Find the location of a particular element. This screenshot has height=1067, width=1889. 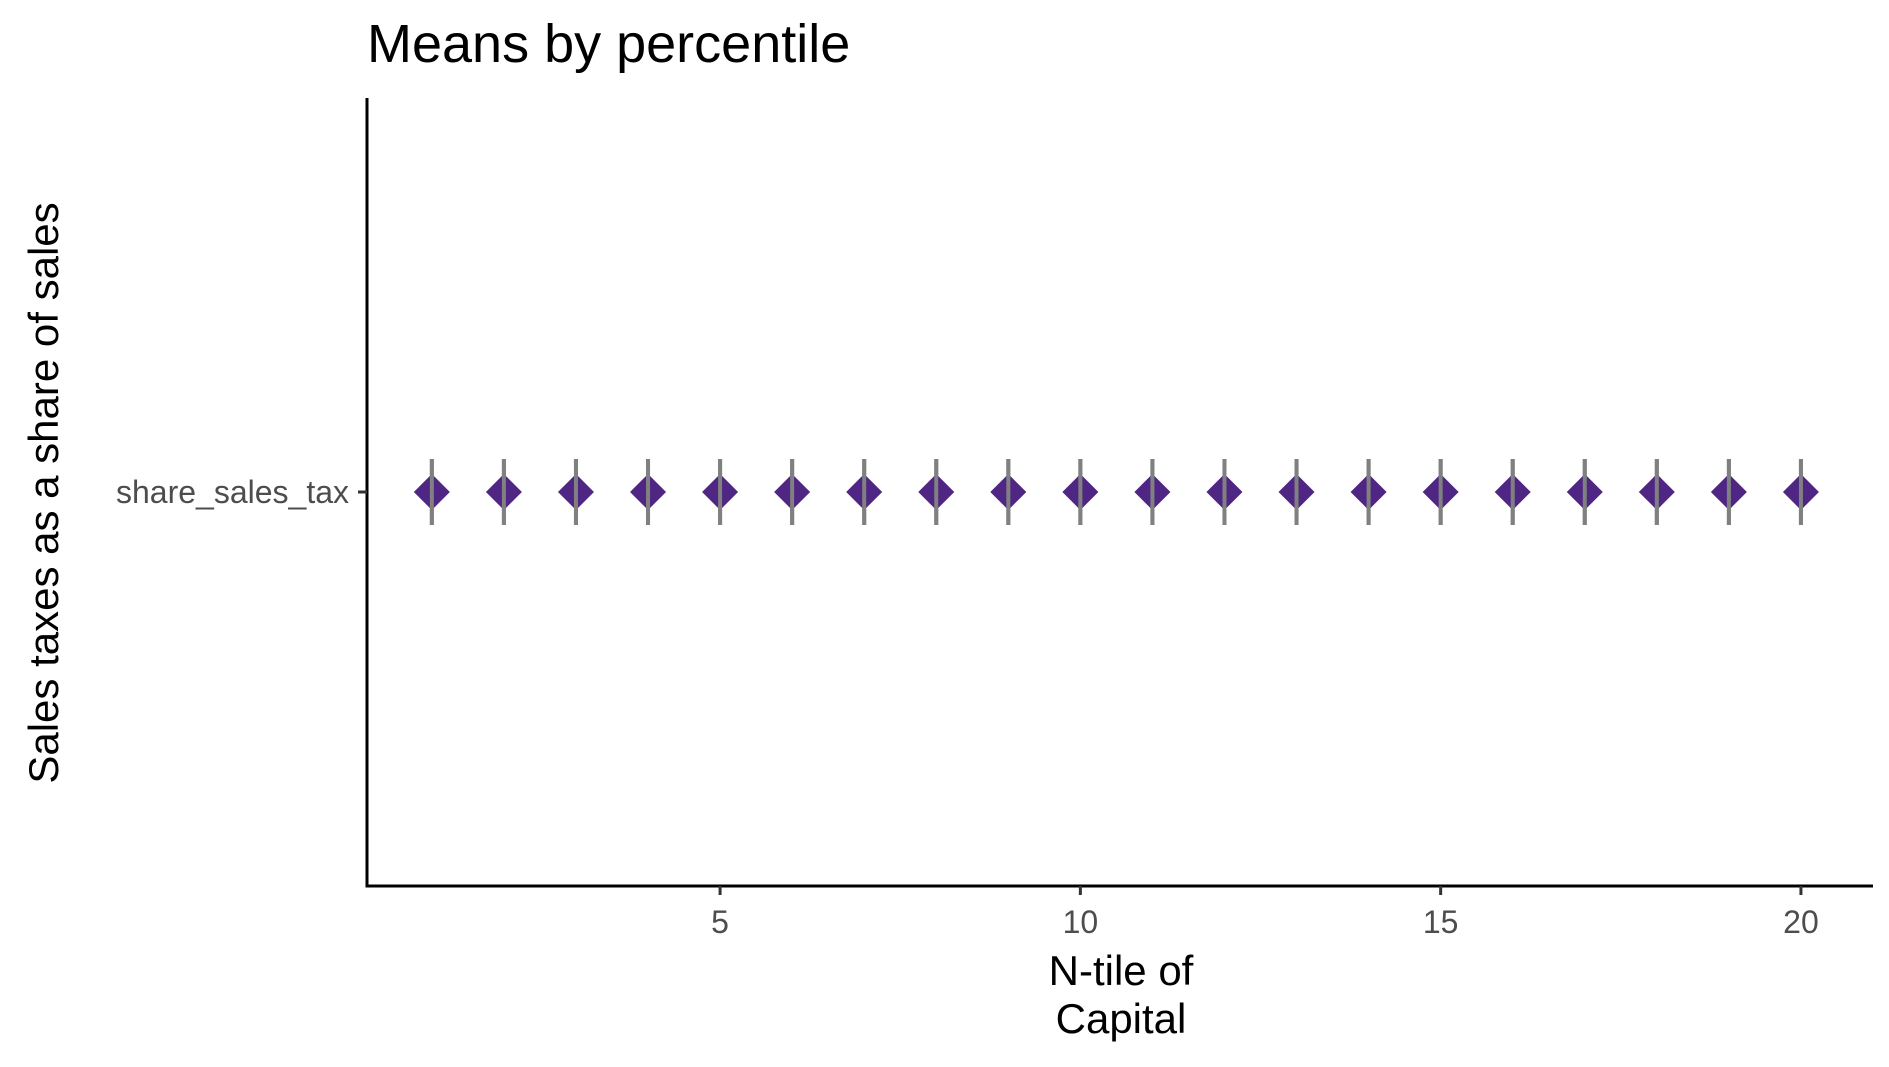

x-tick-label: 20 is located at coordinates (1801, 922).